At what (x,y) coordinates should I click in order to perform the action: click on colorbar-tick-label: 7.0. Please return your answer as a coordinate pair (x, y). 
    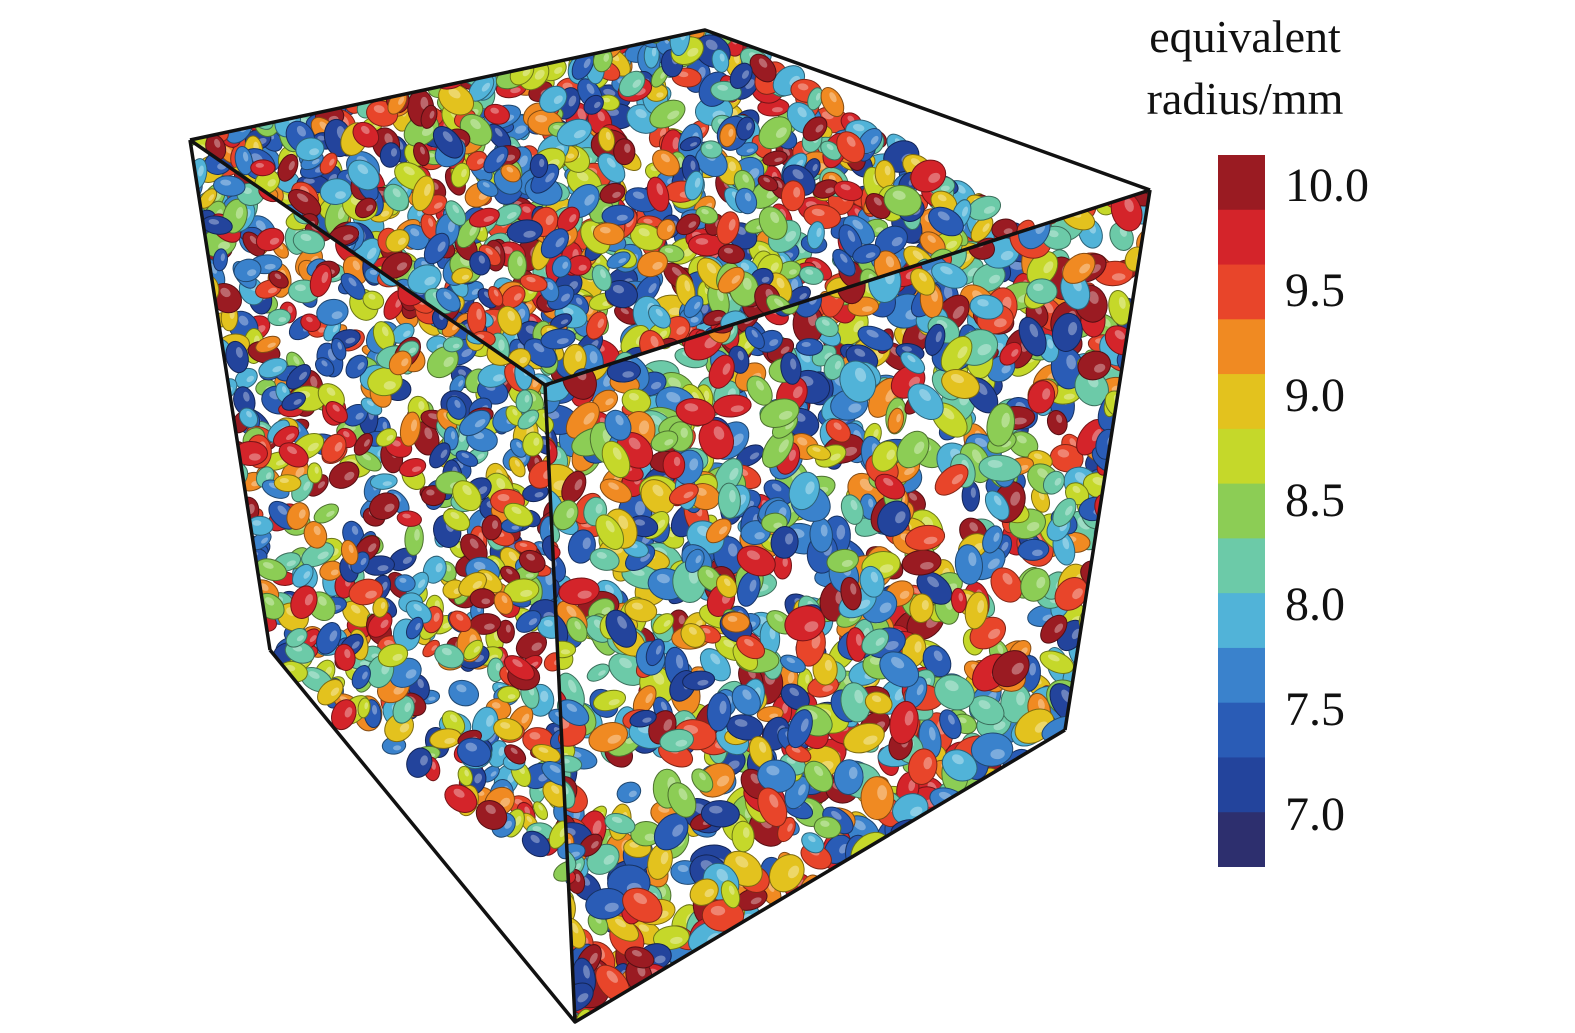
    Looking at the image, I should click on (1315, 814).